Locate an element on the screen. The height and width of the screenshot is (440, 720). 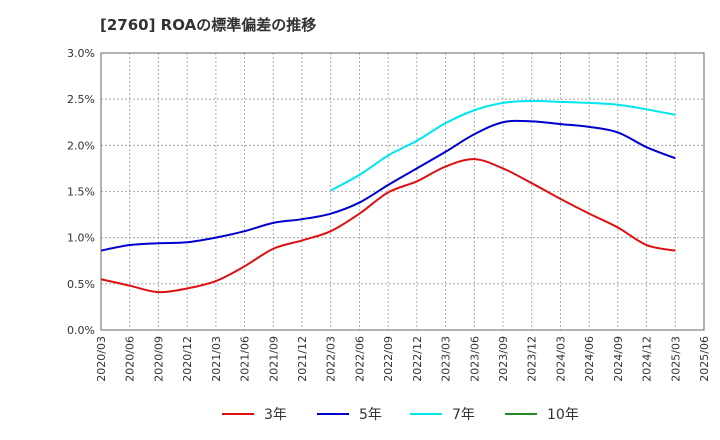
legend-label-3: 10年 is located at coordinates (563, 415).